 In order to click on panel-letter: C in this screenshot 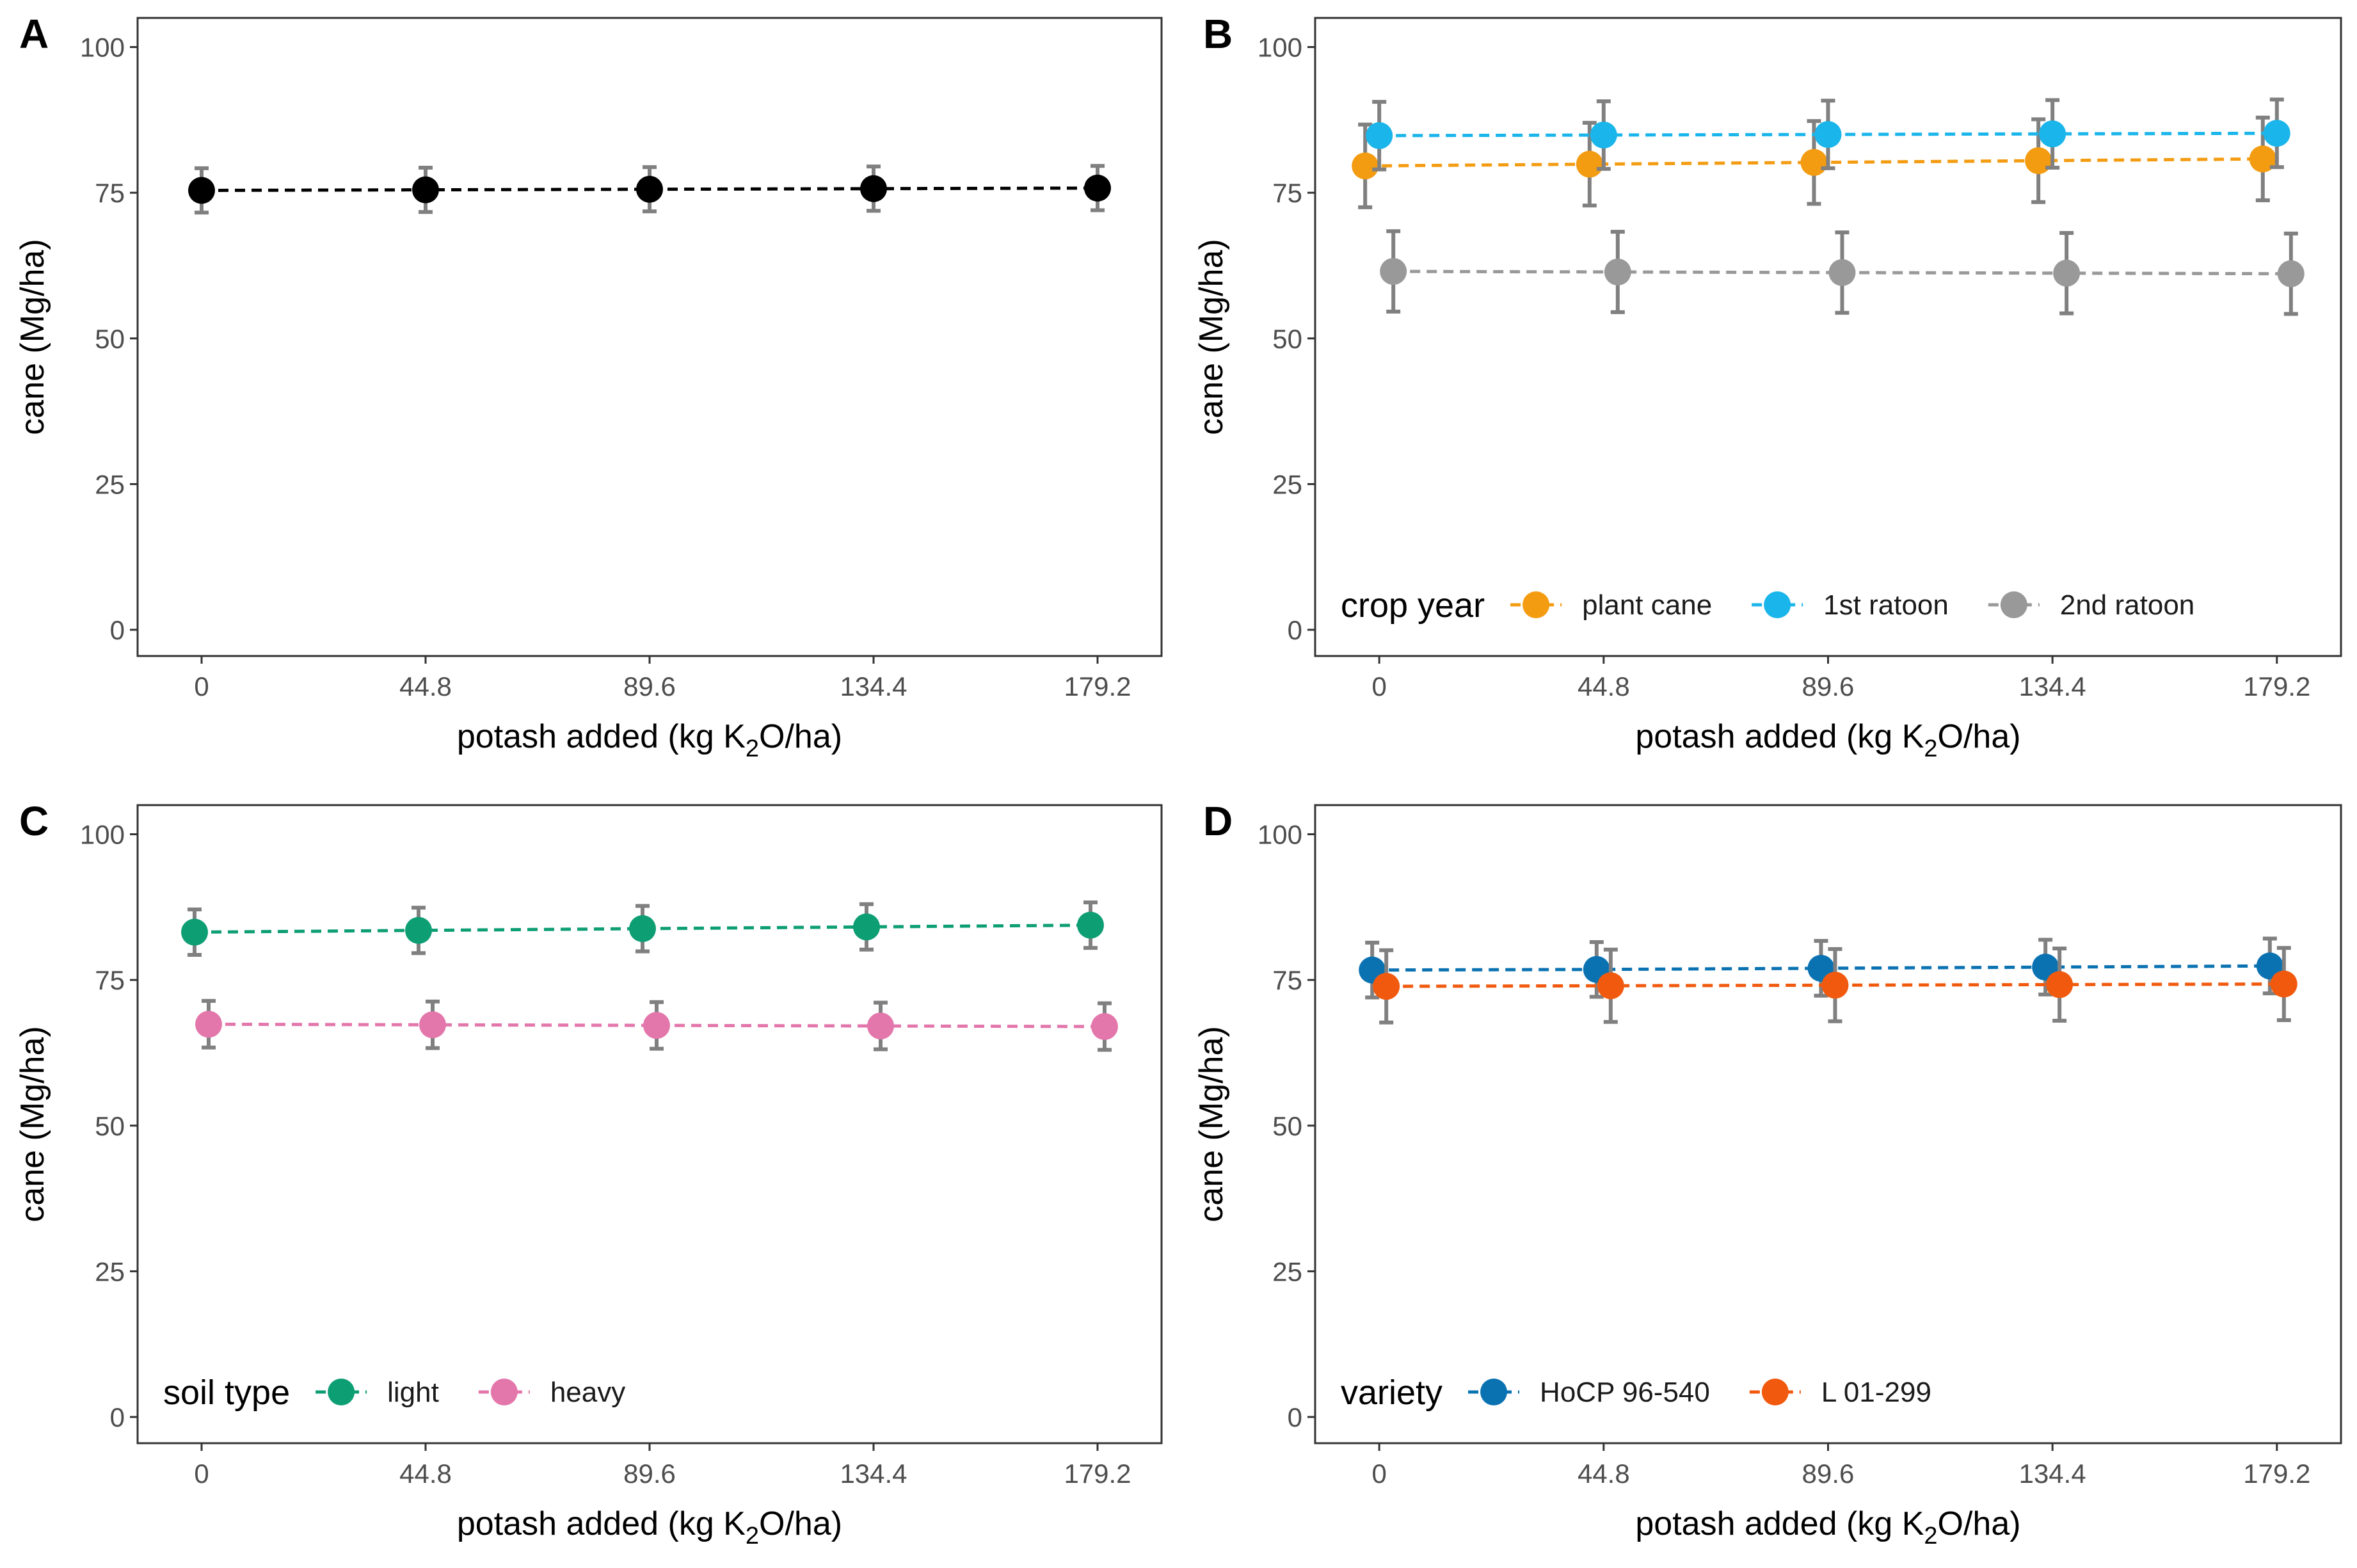, I will do `click(34, 821)`.